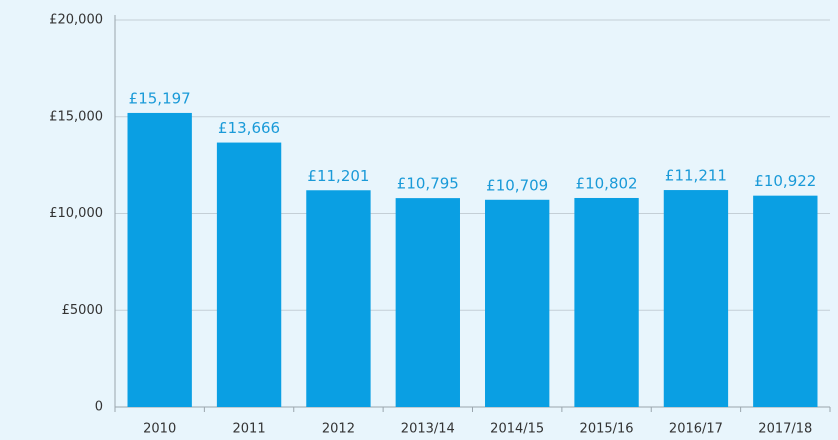  I want to click on y-tick-label: 0, so click(99, 407).